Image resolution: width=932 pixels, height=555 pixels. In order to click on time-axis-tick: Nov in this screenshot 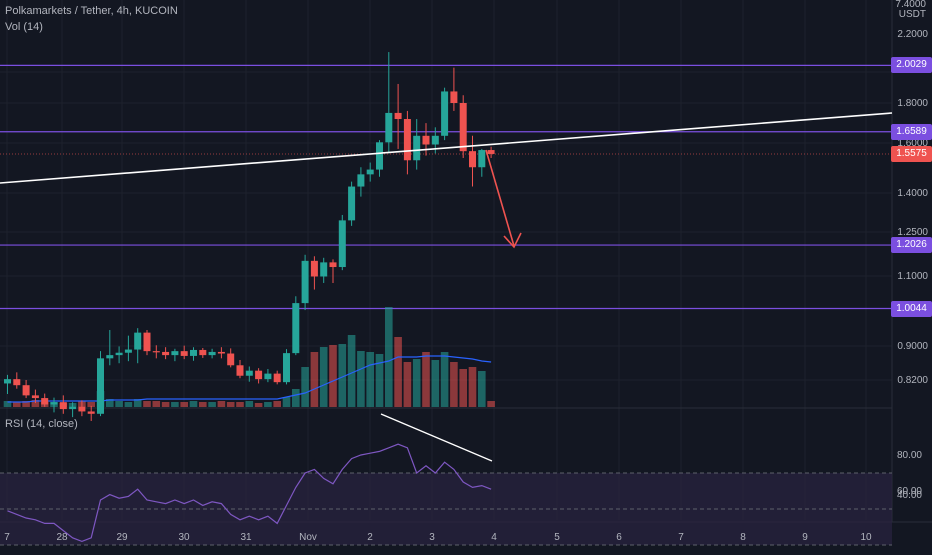, I will do `click(308, 537)`.